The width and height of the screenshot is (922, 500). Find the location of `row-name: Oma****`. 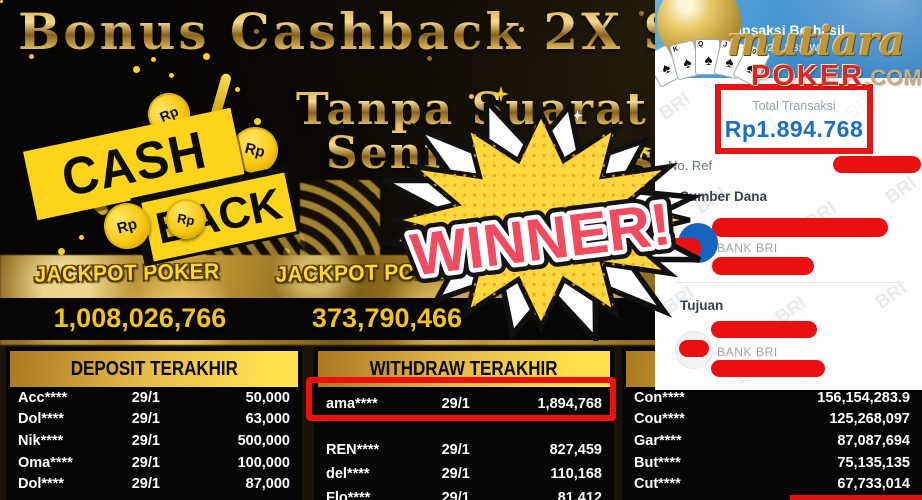

row-name: Oma**** is located at coordinates (45, 462).